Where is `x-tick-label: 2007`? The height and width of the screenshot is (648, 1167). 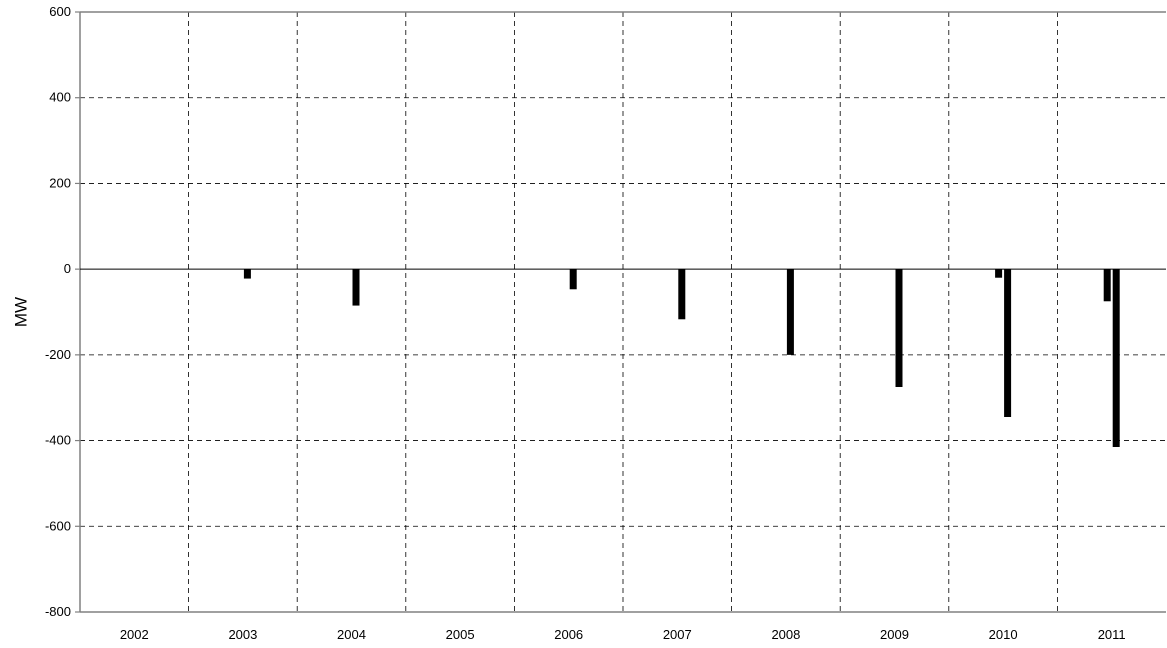
x-tick-label: 2007 is located at coordinates (677, 634).